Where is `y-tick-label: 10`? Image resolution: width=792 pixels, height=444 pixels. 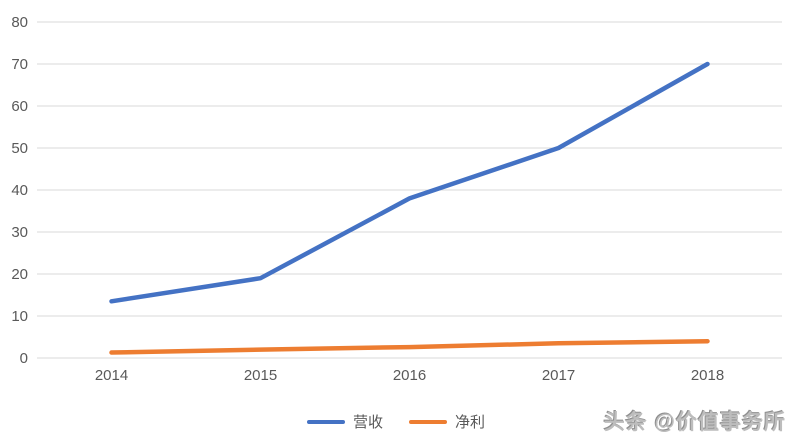
y-tick-label: 10 is located at coordinates (19, 316).